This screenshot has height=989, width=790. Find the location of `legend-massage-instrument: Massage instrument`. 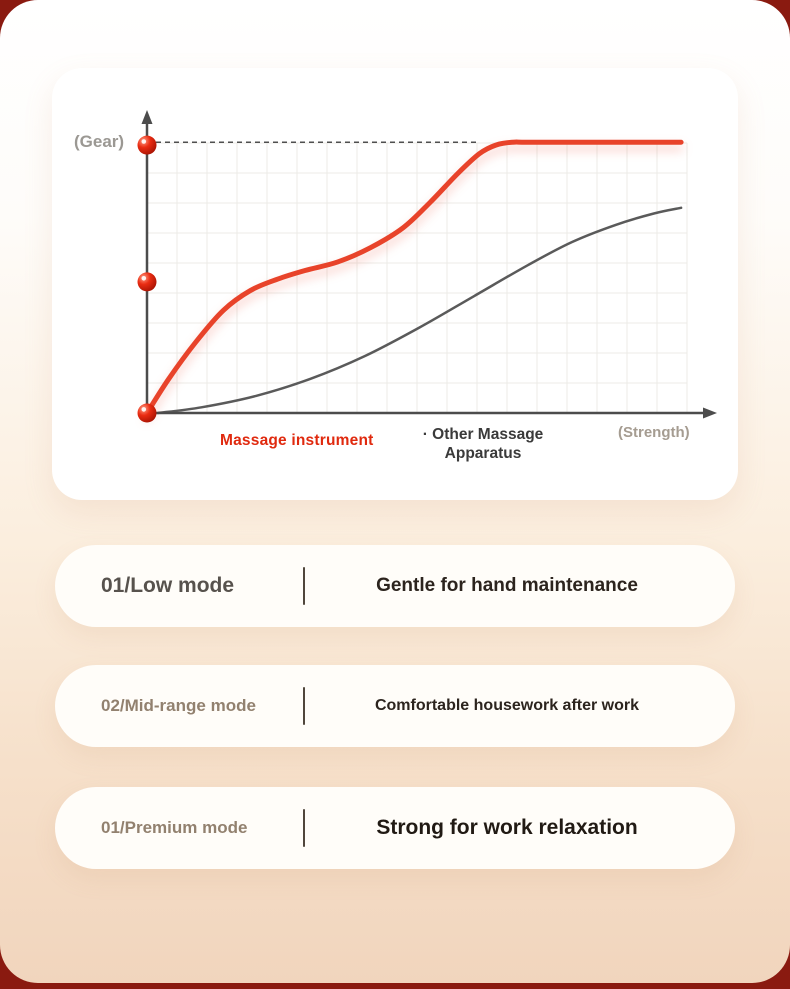

legend-massage-instrument: Massage instrument is located at coordinates (297, 440).